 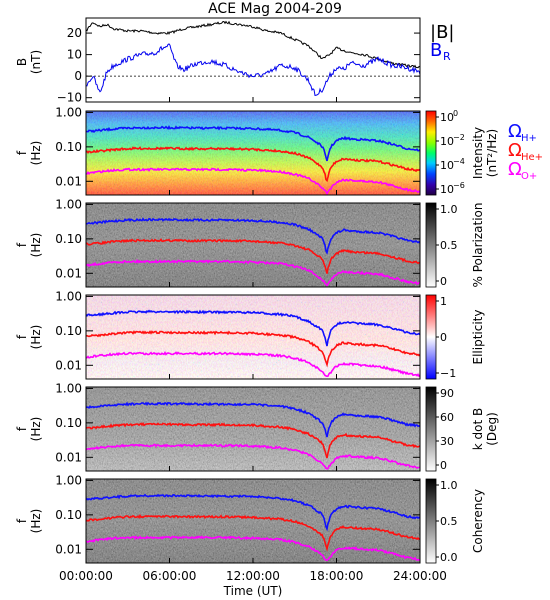 What do you see at coordinates (337, 576) in the screenshot?
I see `x-tick-label: 18:00:00` at bounding box center [337, 576].